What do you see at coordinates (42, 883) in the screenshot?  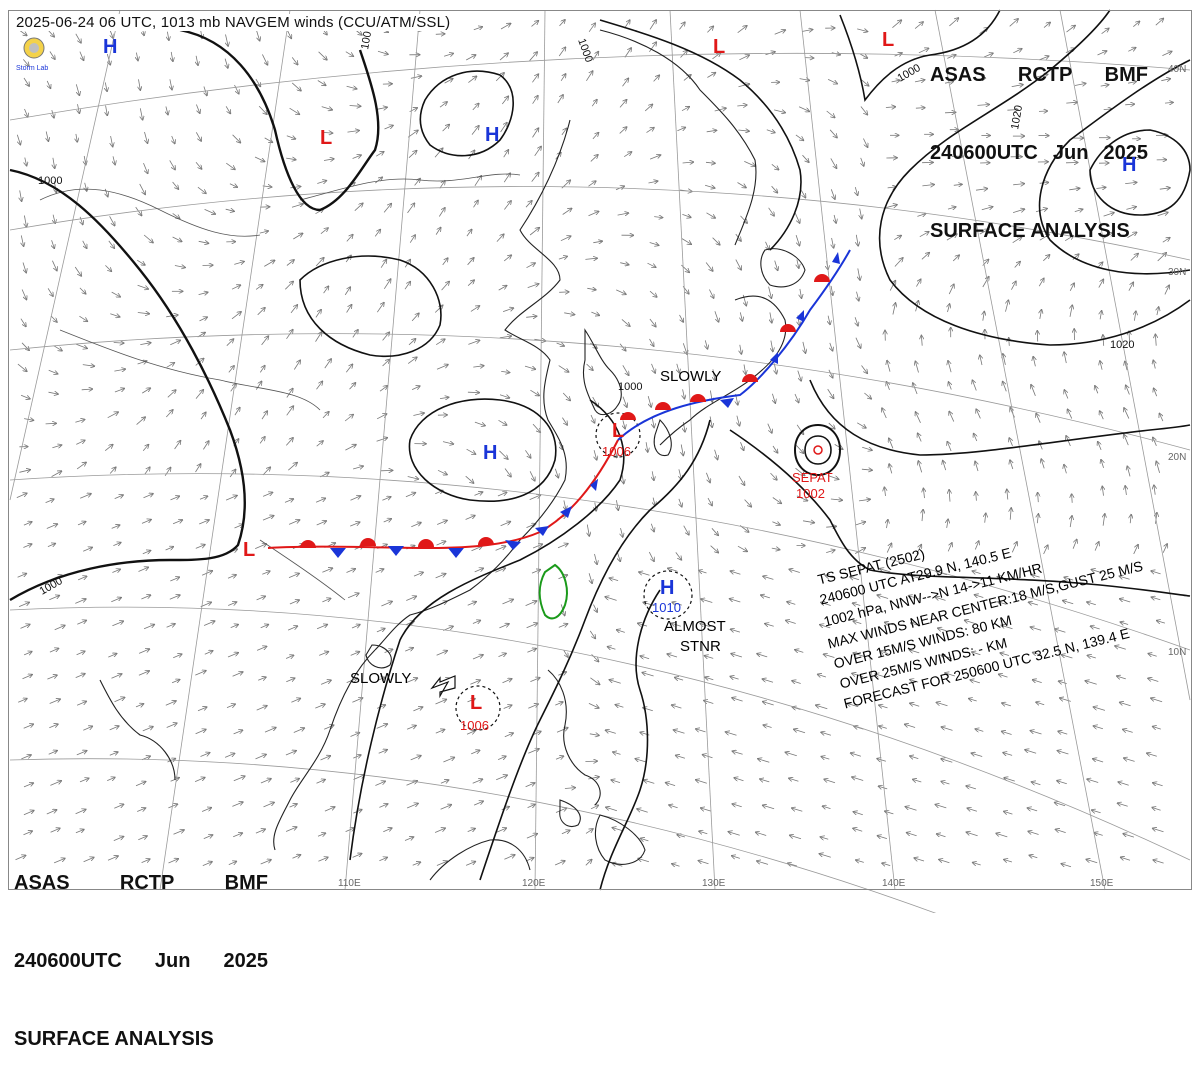 I see `title-agency: ASAS` at bounding box center [42, 883].